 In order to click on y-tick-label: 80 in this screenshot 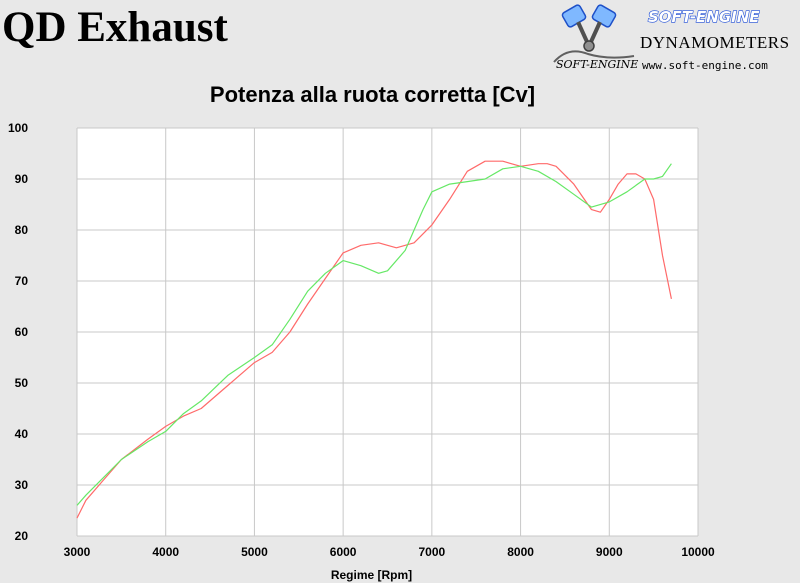, I will do `click(22, 230)`.